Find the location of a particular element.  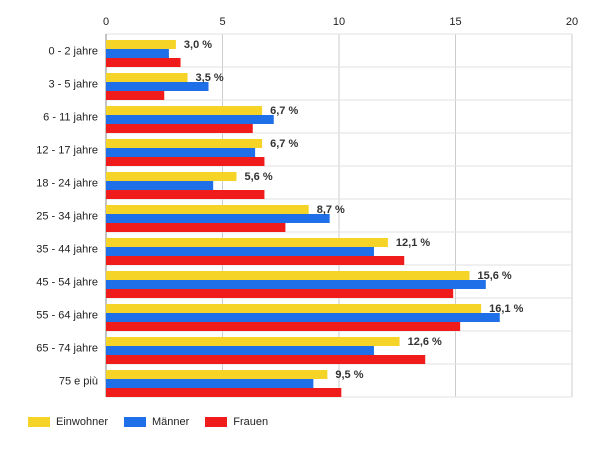

legend-swatch-einwohner is located at coordinates (39, 422).